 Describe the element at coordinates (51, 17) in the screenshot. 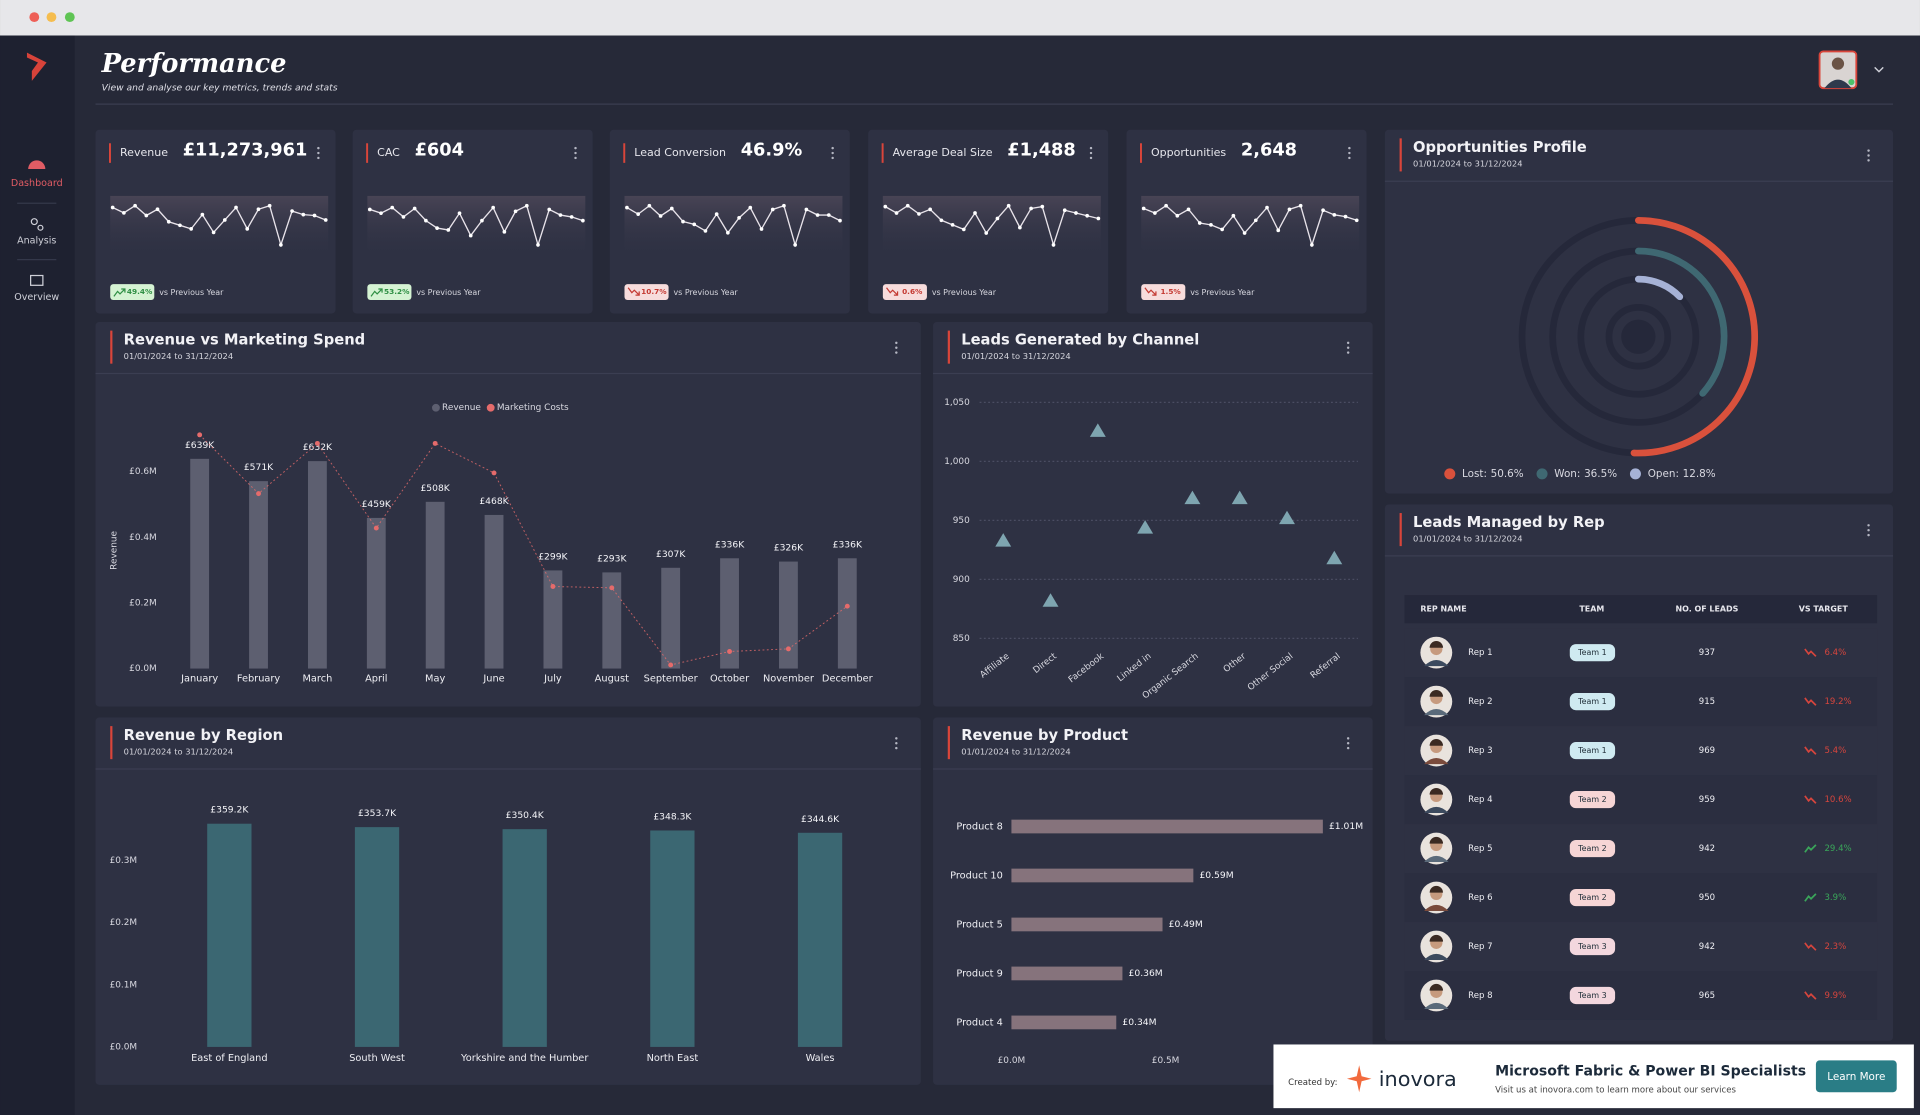

I see `window-minimize` at that location.